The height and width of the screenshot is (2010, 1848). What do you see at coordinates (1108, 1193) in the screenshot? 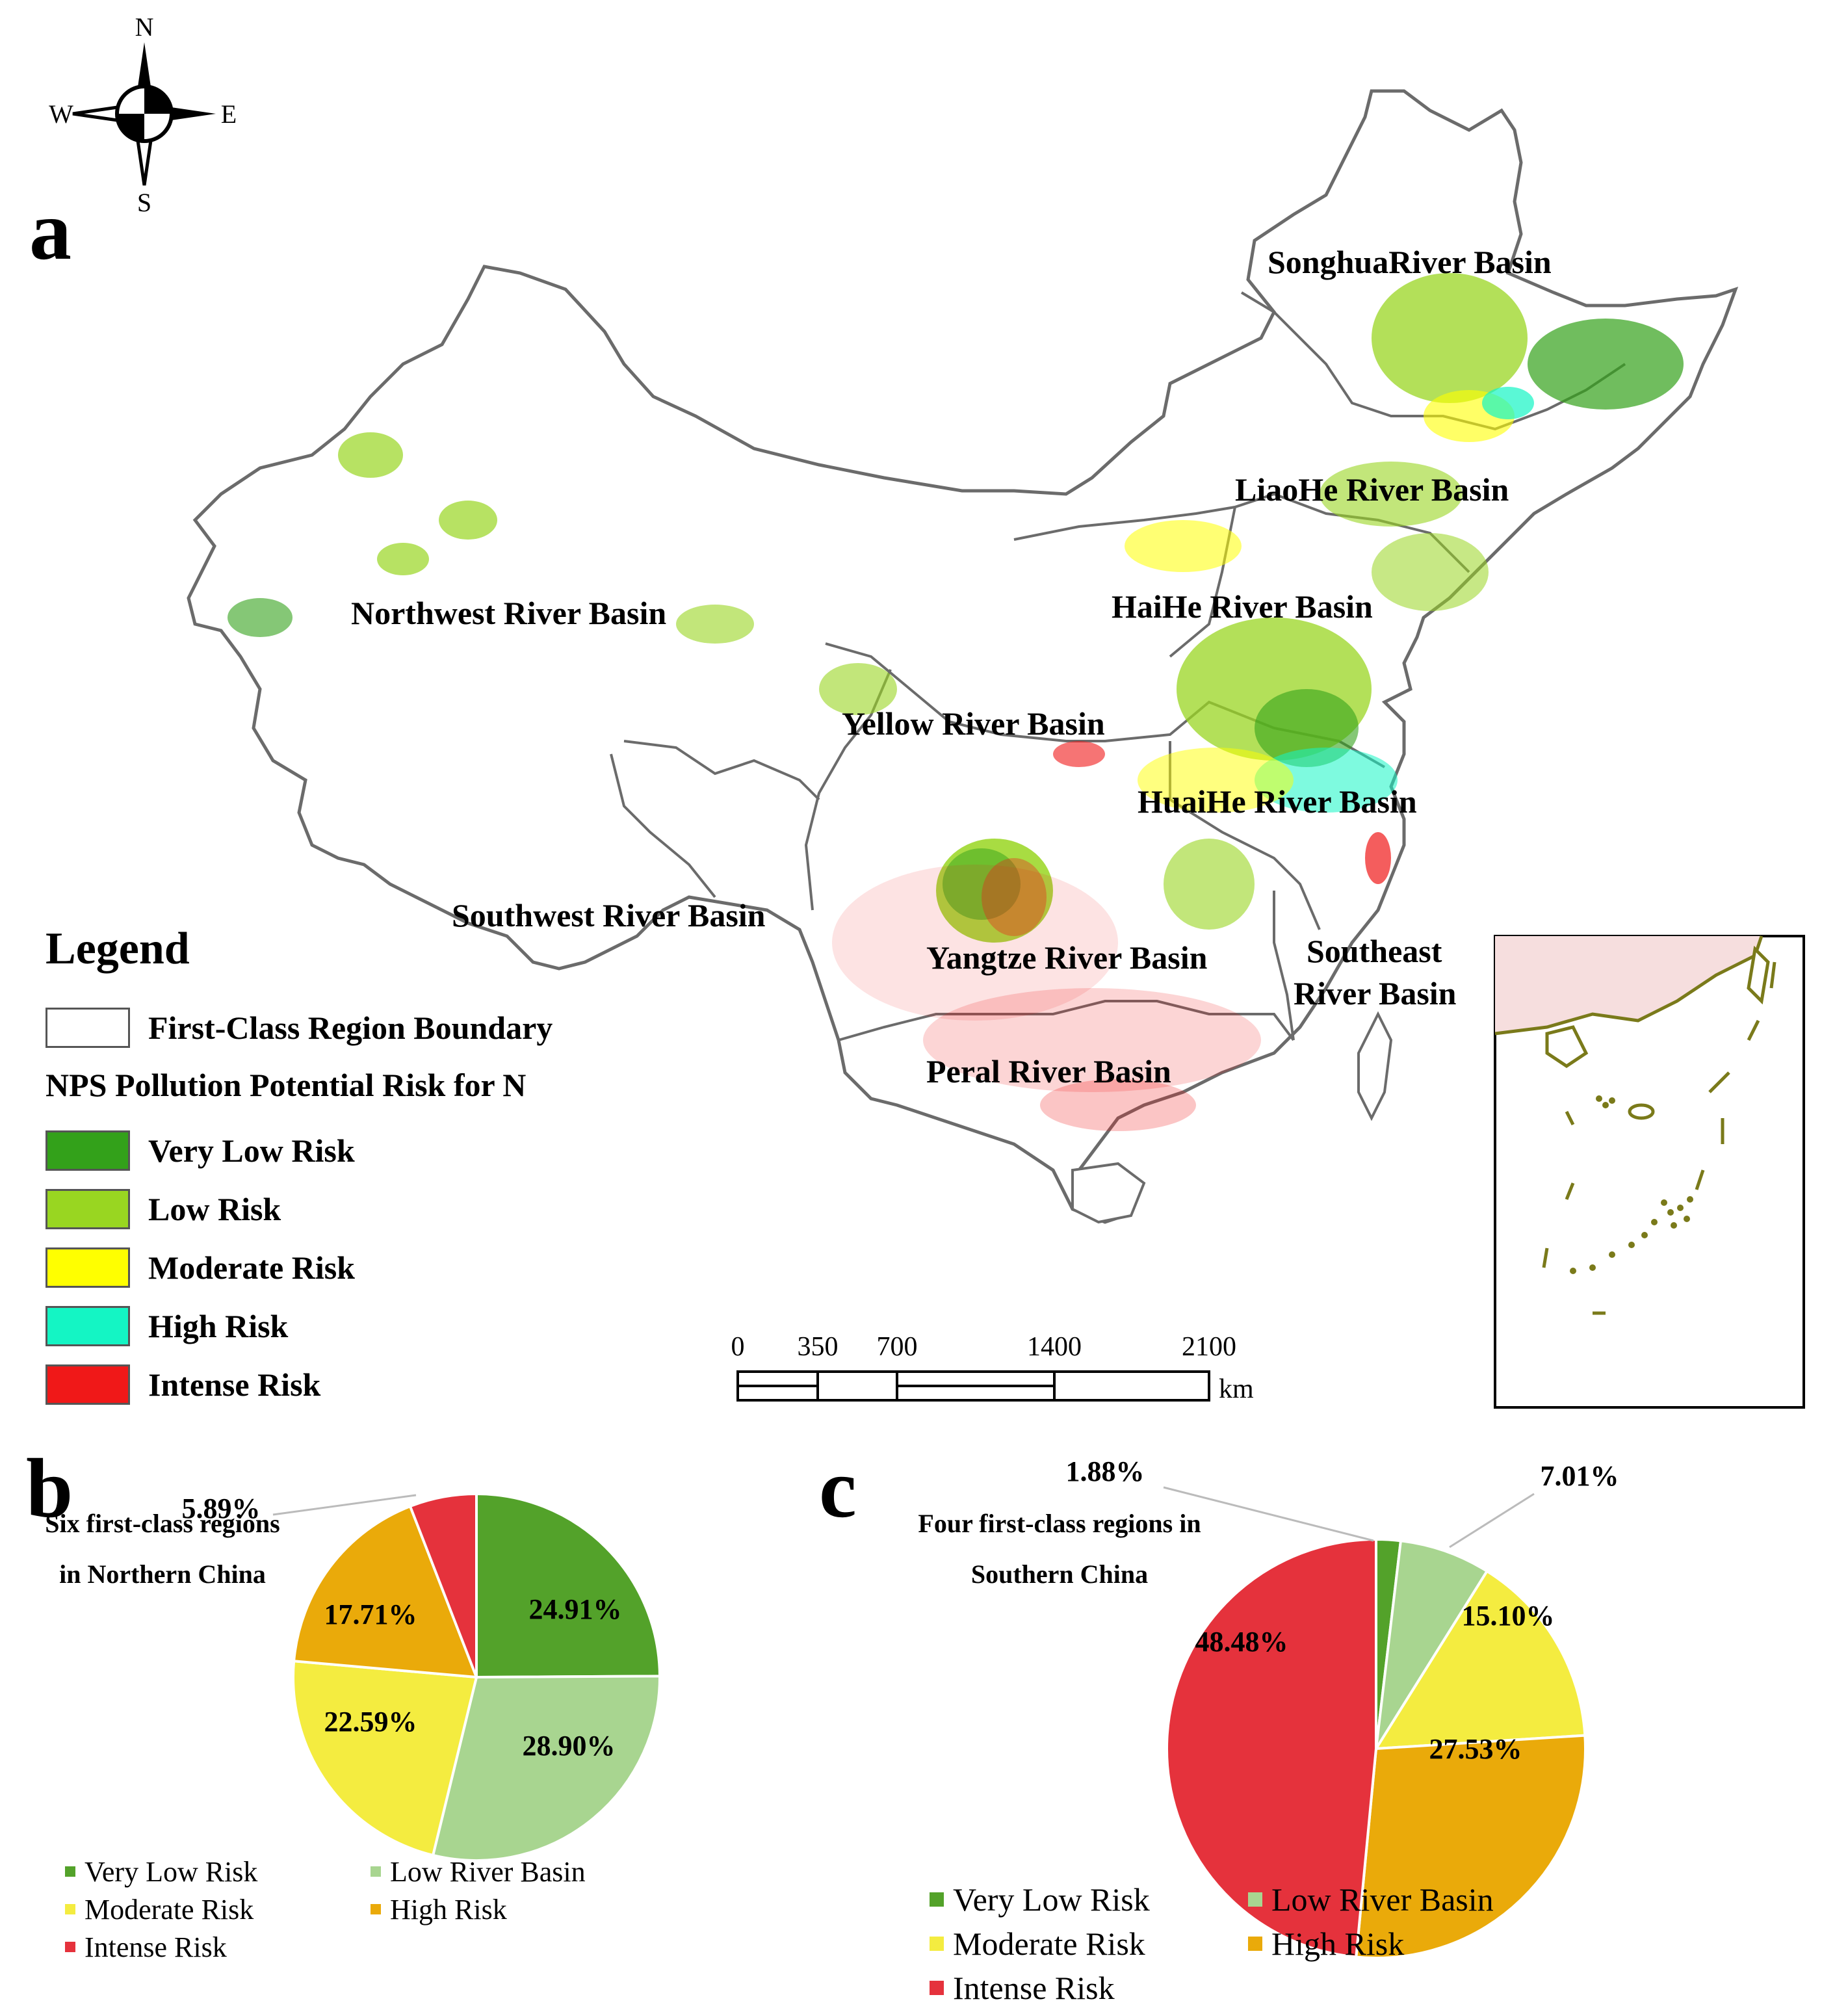
I see `hainan-island` at bounding box center [1108, 1193].